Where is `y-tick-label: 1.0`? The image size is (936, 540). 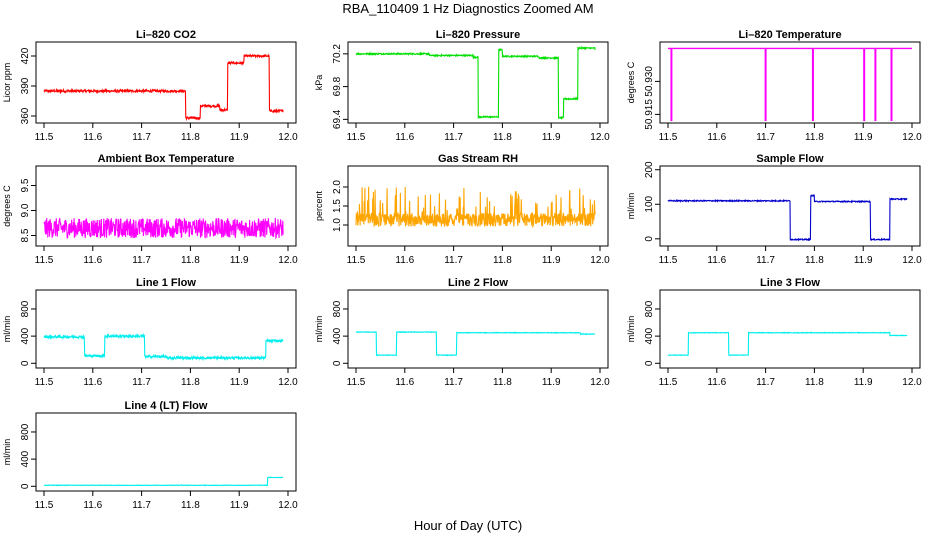
y-tick-label: 1.0 is located at coordinates (337, 225).